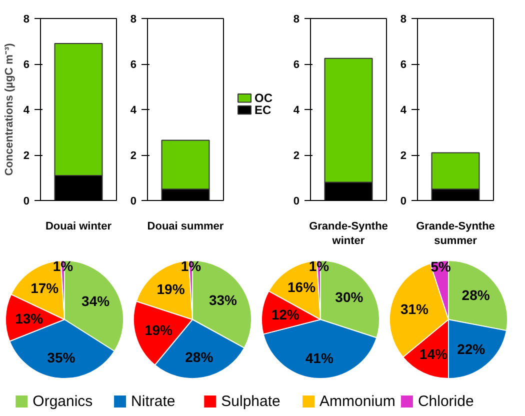 Image resolution: width=525 pixels, height=416 pixels. What do you see at coordinates (78, 226) in the screenshot?
I see `x-tick-label: Douai winter` at bounding box center [78, 226].